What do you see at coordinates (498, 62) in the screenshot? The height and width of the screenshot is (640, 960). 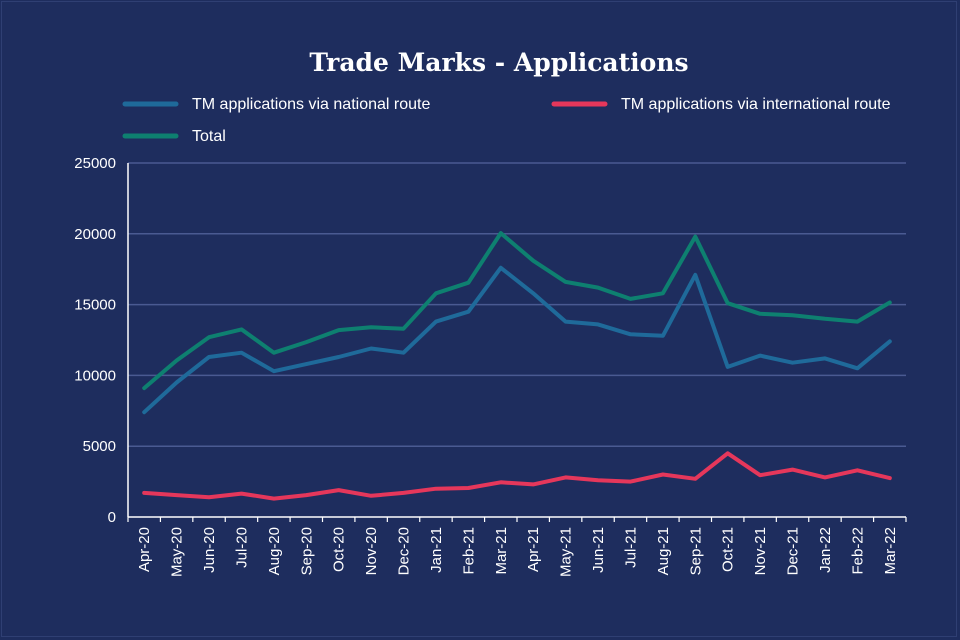 I see `chart-title: Trade Marks - Applications` at bounding box center [498, 62].